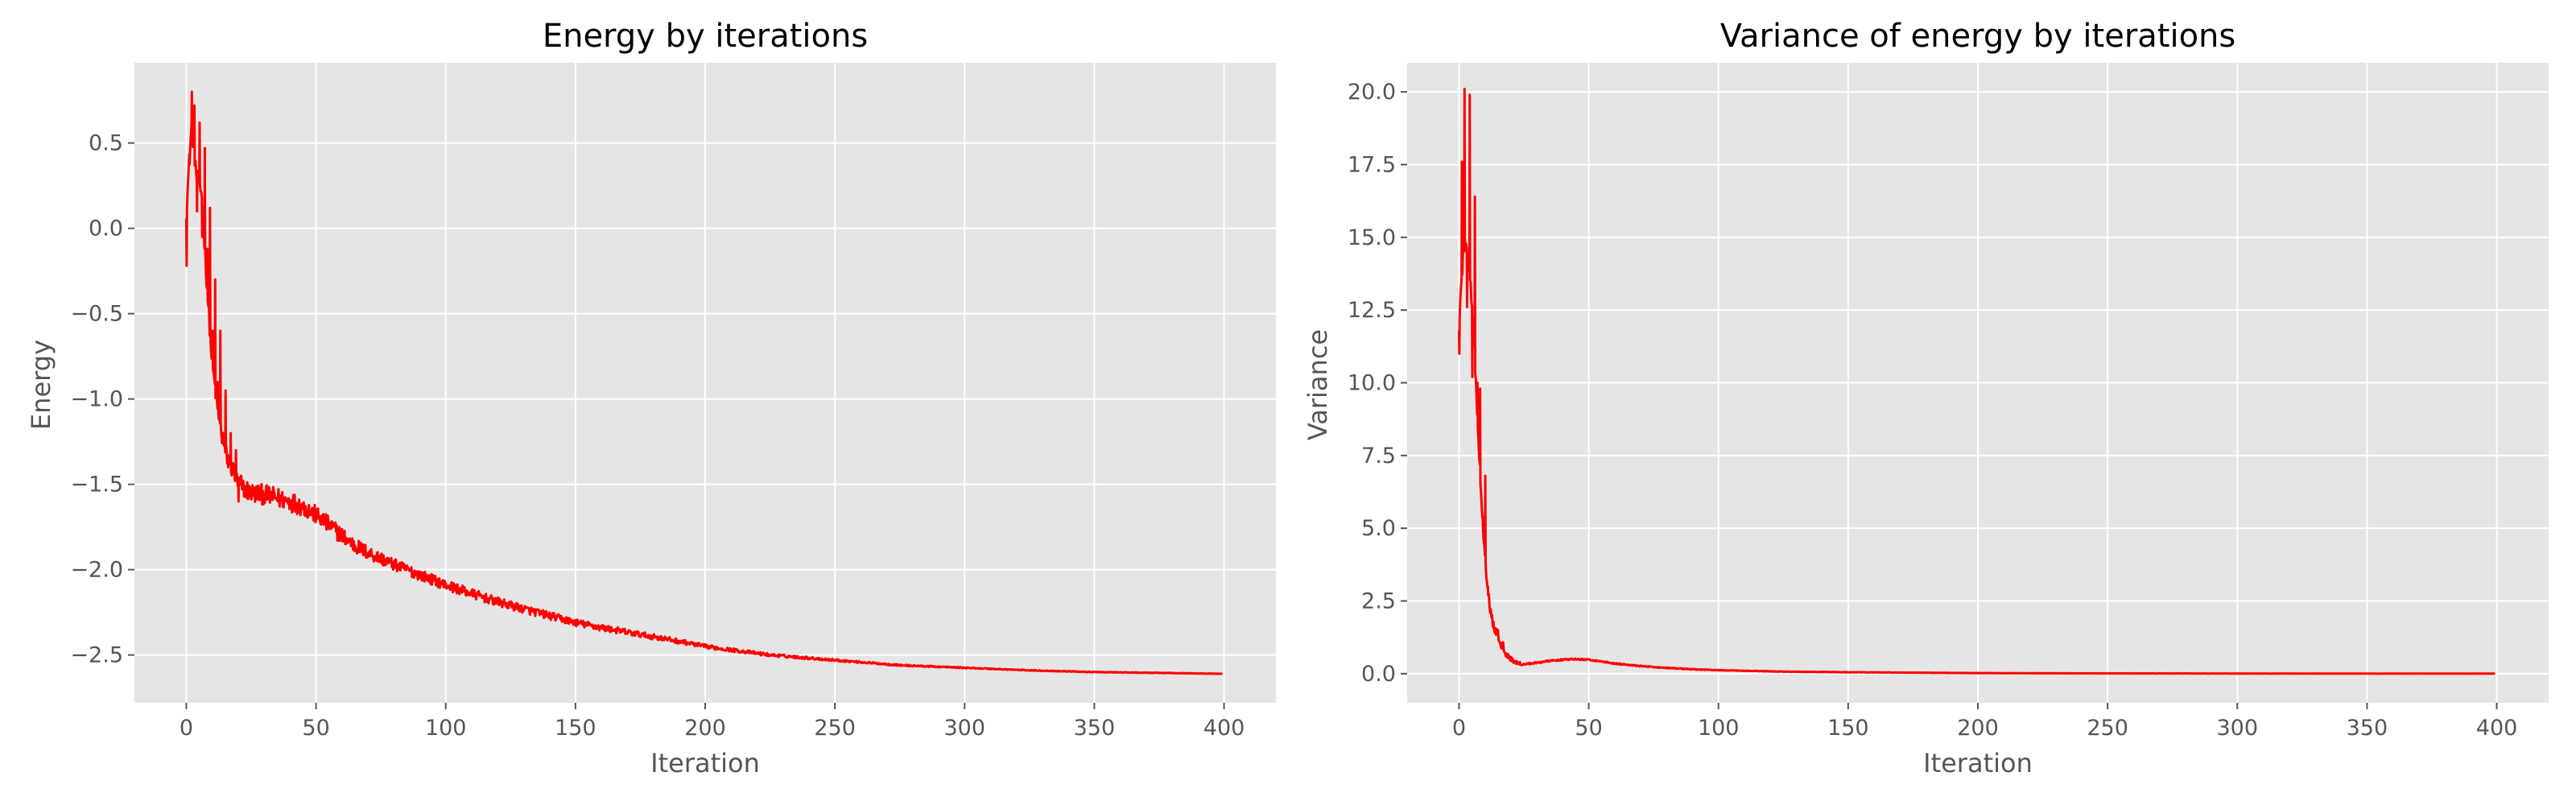 This screenshot has width=2576, height=805. Describe the element at coordinates (96, 314) in the screenshot. I see `y-tick-label: −0.5` at that location.